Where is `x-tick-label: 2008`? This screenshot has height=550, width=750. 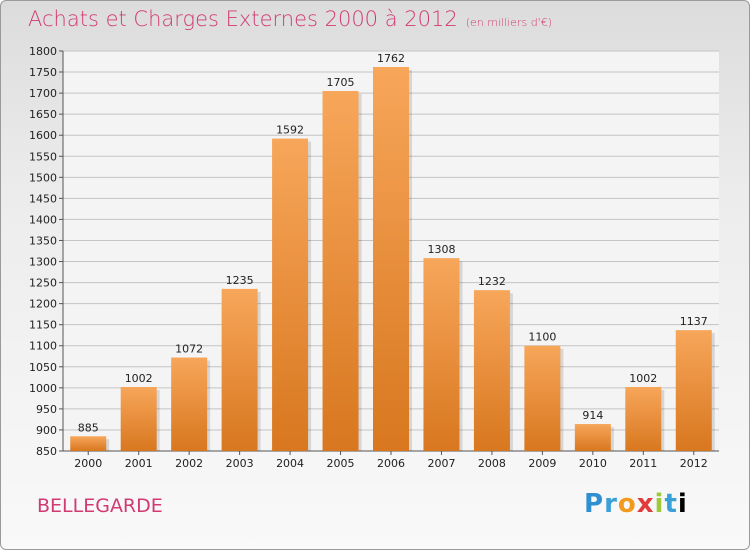 x-tick-label: 2008 is located at coordinates (492, 463).